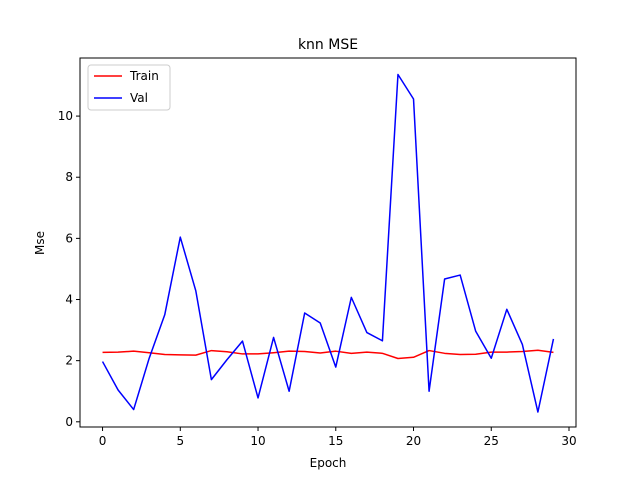 The image size is (640, 480). What do you see at coordinates (65, 116) in the screenshot?
I see `y-tick-label: 10` at bounding box center [65, 116].